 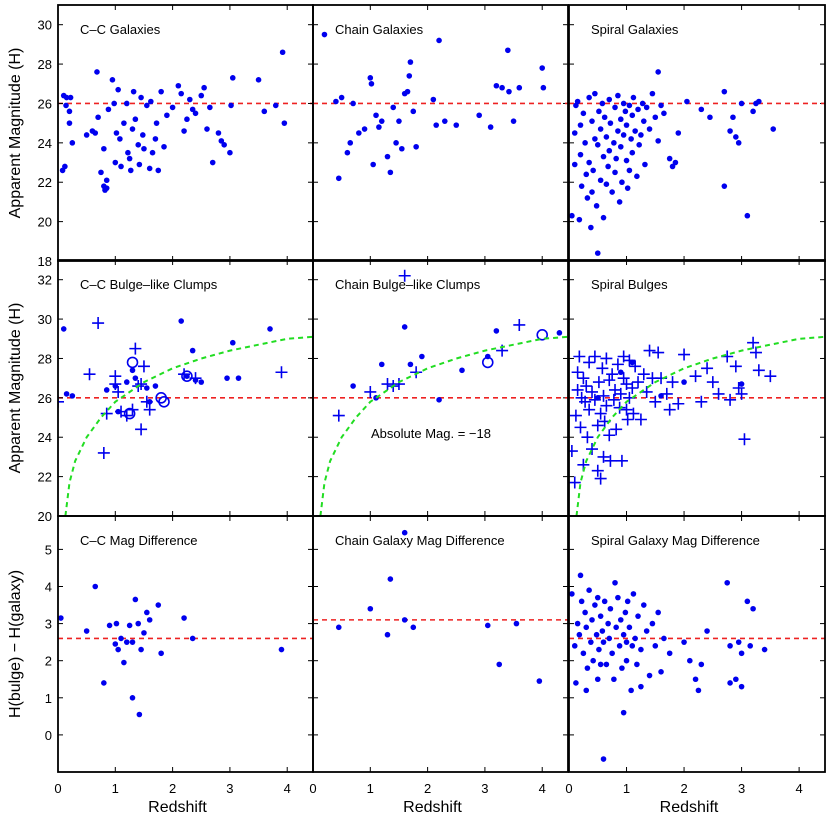 I want to click on y-tick-label: 3, so click(x=48, y=624).